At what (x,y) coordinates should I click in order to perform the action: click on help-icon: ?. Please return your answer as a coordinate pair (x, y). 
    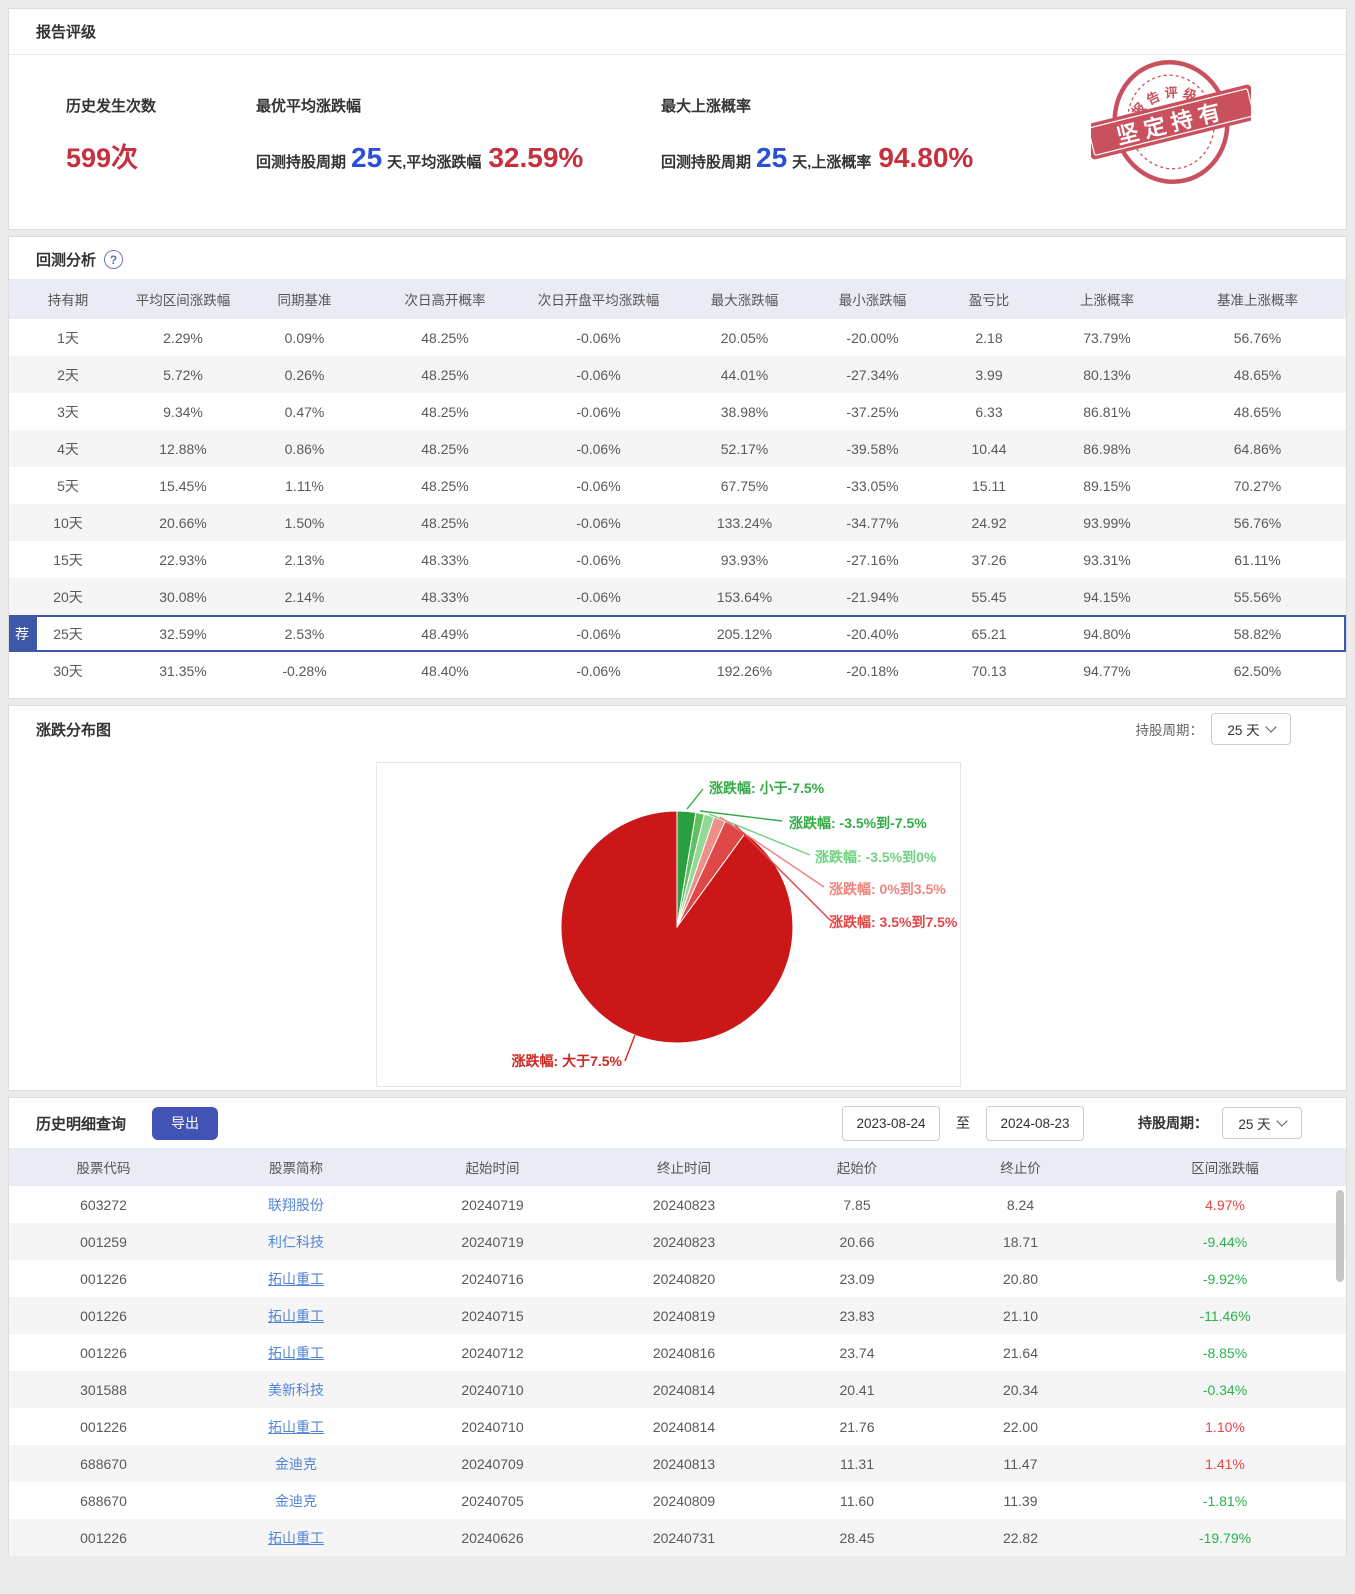
    Looking at the image, I should click on (114, 259).